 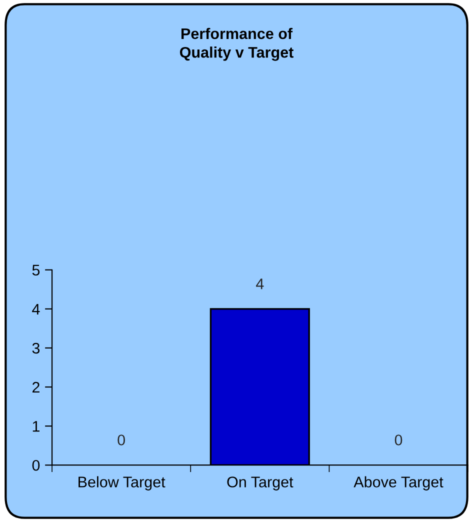 I want to click on x-tick-label: Above Target, so click(x=399, y=483).